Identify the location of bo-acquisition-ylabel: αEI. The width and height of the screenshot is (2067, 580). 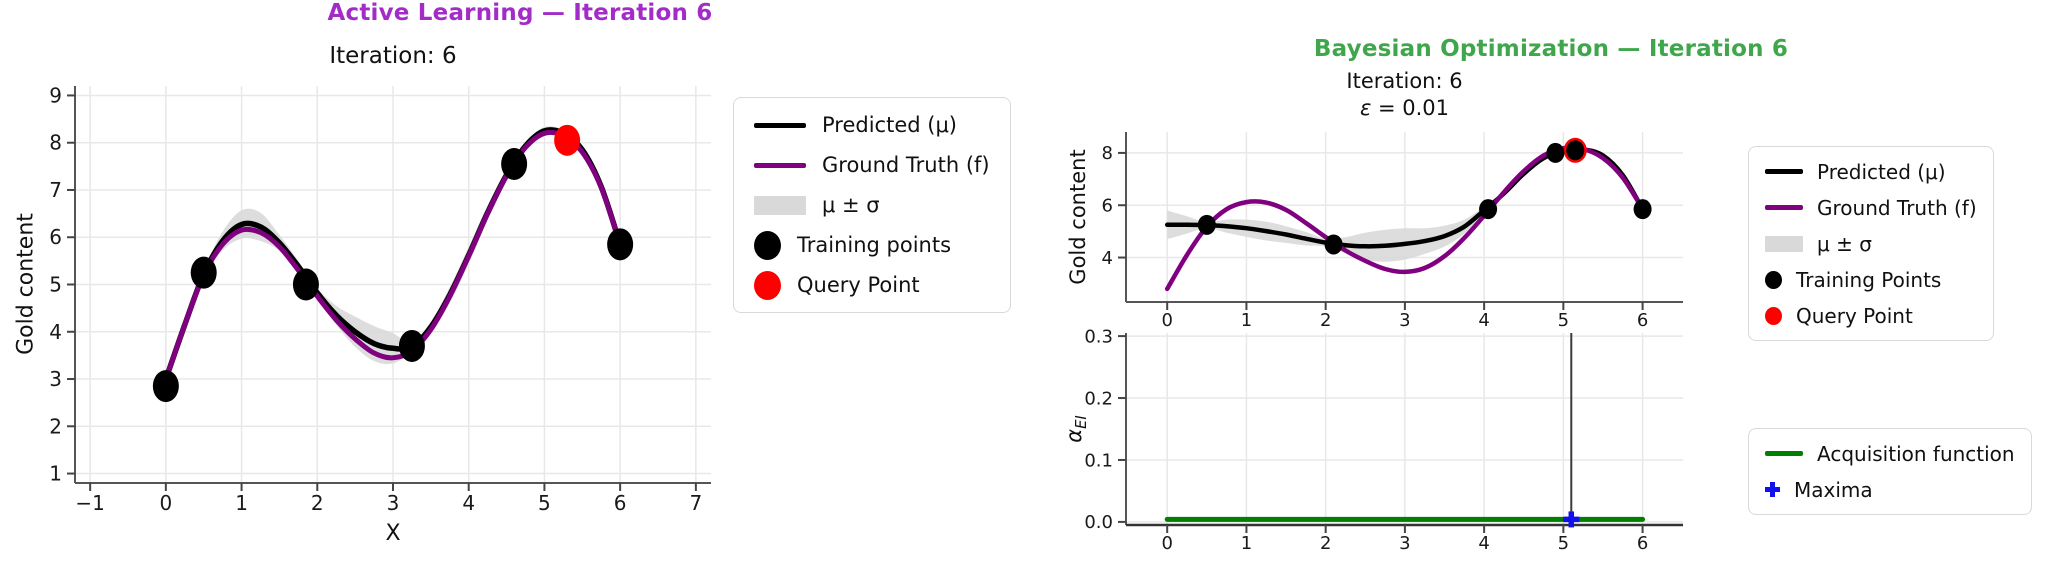
(1076, 429).